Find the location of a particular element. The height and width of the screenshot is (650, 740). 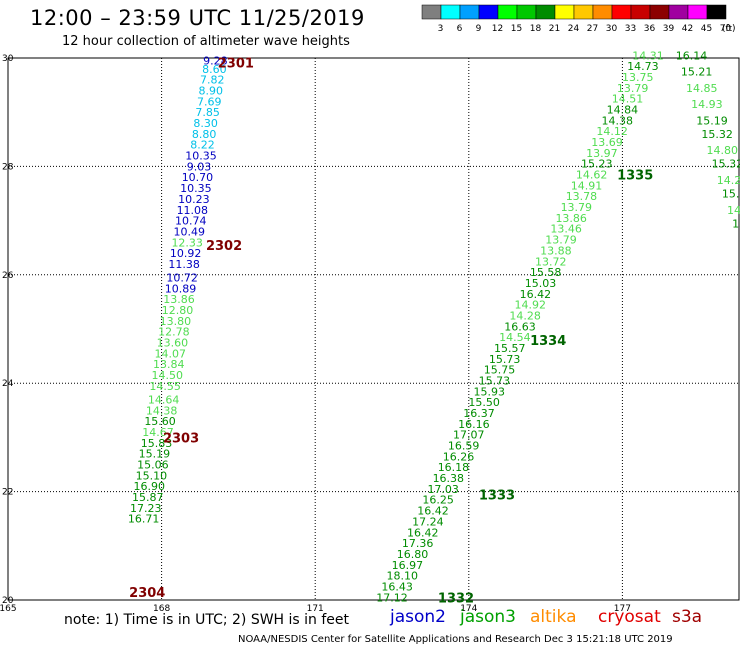

wave-height-value: 14.93 is located at coordinates (707, 104).